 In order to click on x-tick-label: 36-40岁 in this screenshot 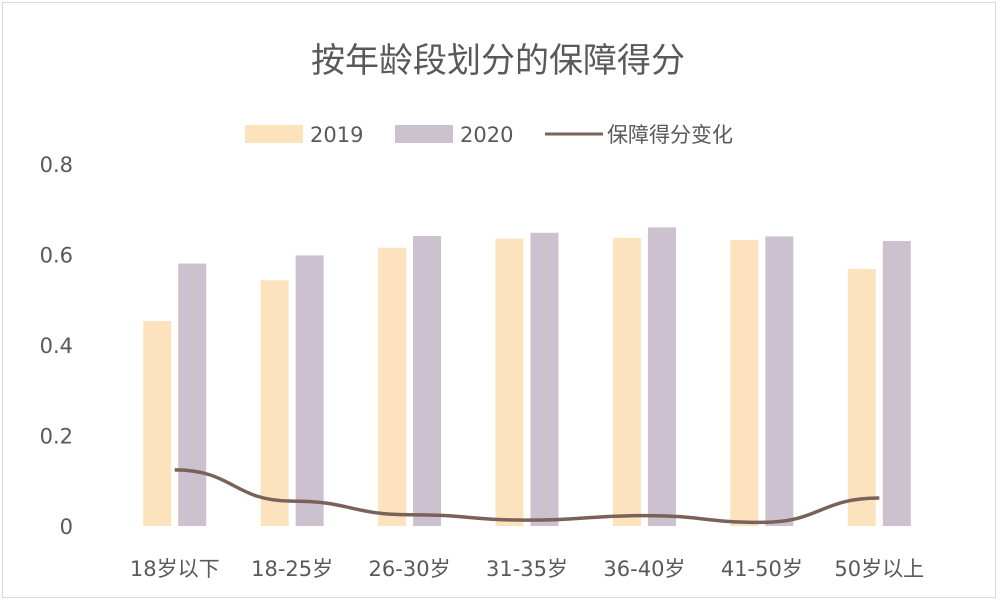, I will do `click(644, 569)`.